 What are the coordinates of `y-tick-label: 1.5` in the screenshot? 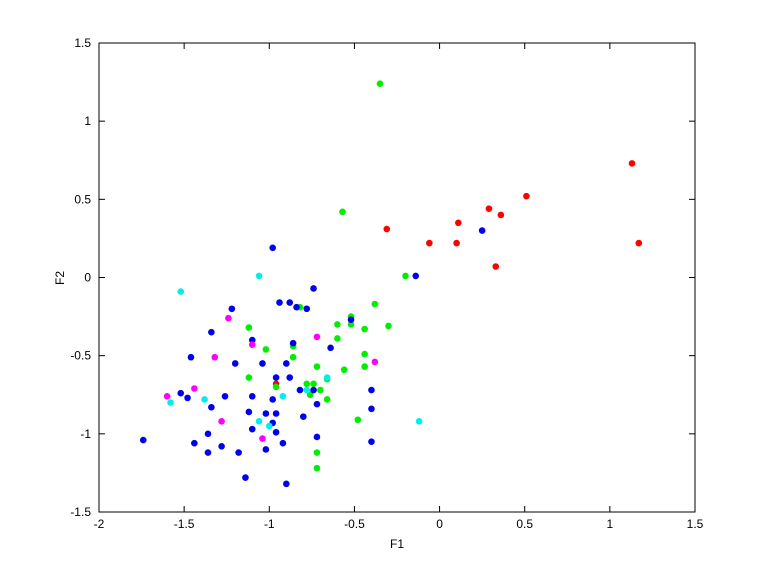 It's located at (82, 43).